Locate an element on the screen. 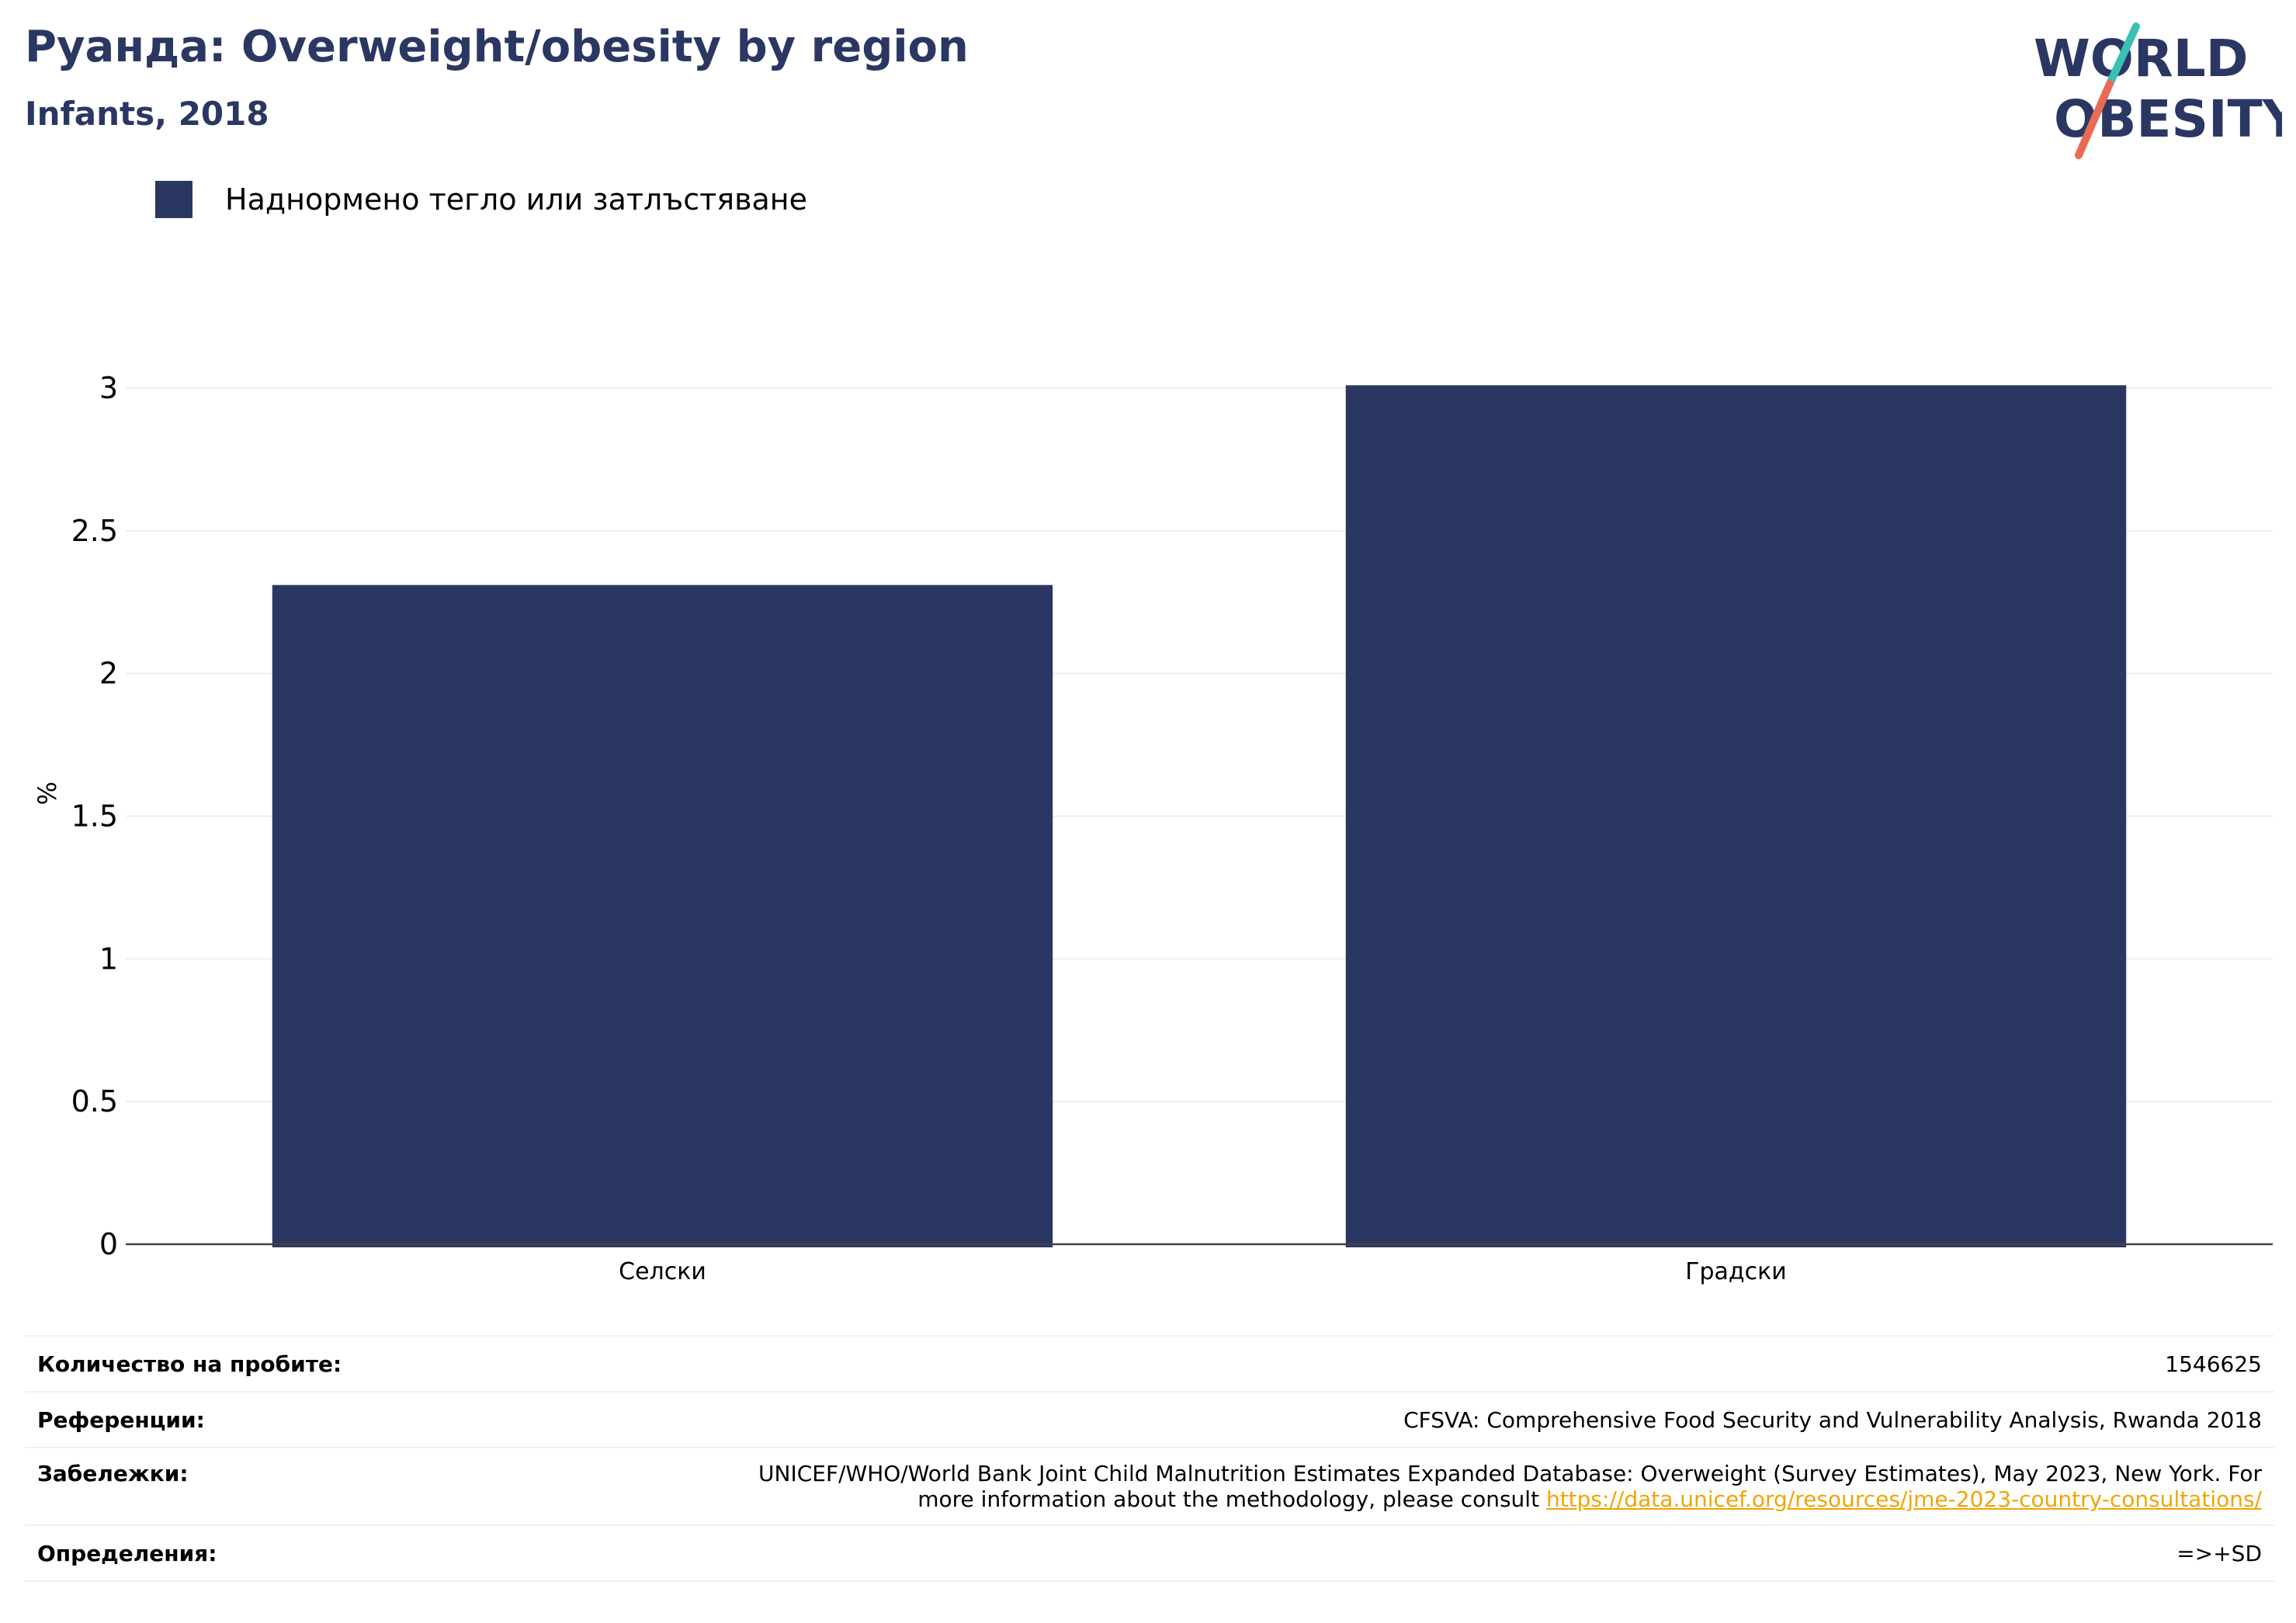  bar is located at coordinates (662, 916).